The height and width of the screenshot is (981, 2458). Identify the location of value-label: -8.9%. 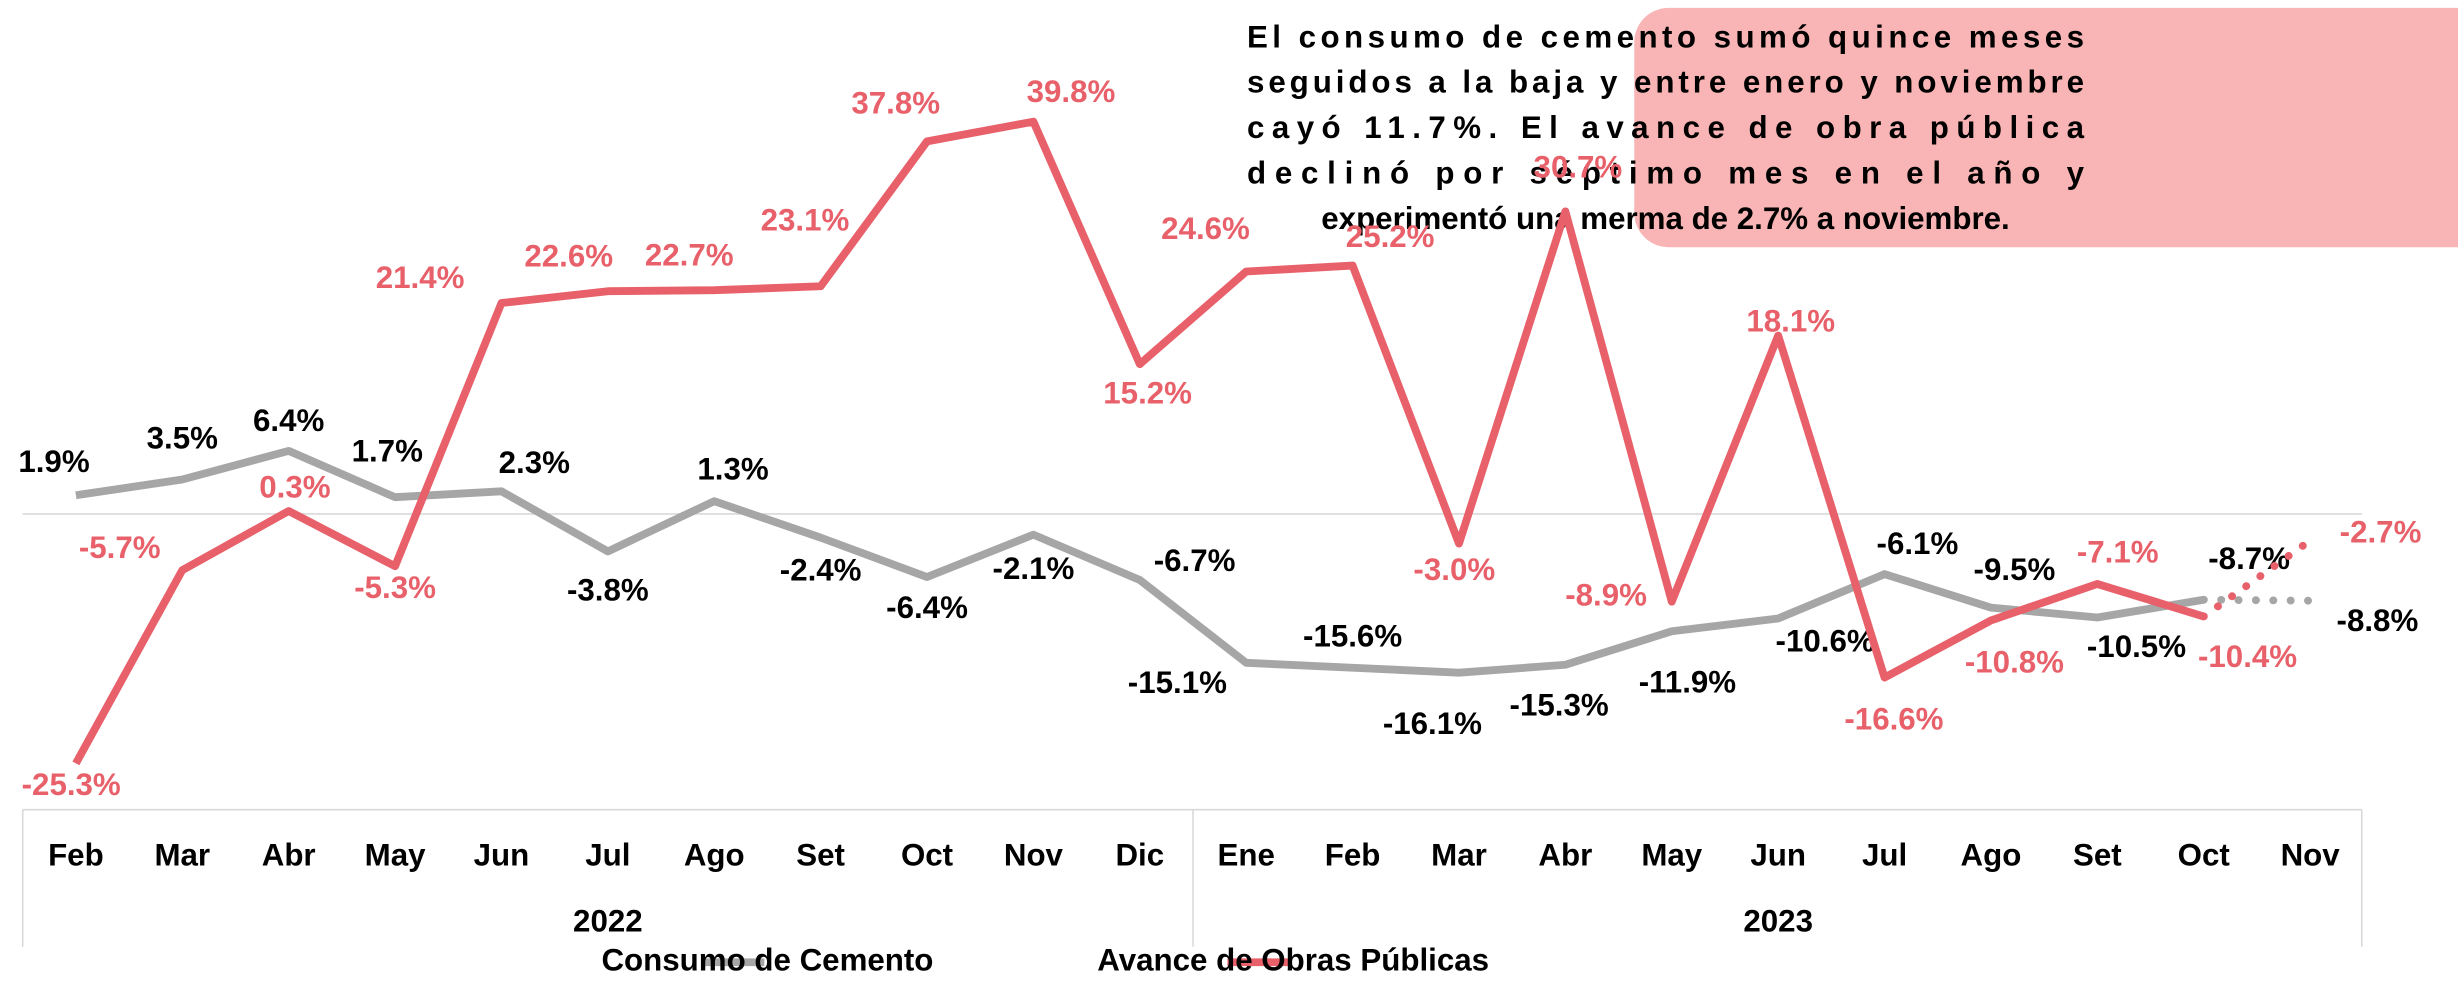
(1606, 594).